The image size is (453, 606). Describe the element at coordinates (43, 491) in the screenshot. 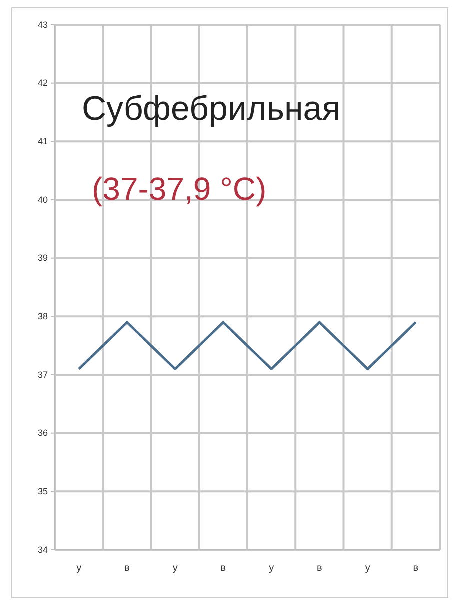

I see `y-tick-label: 35` at that location.